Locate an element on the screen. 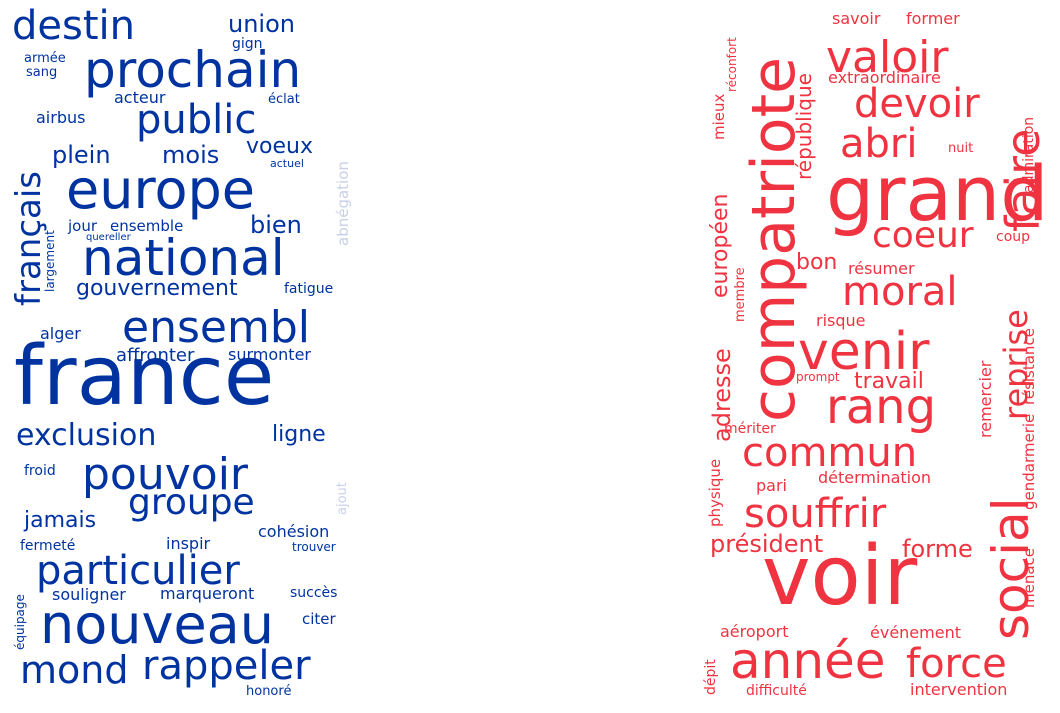 This screenshot has height=713, width=1060. word: former is located at coordinates (933, 18).